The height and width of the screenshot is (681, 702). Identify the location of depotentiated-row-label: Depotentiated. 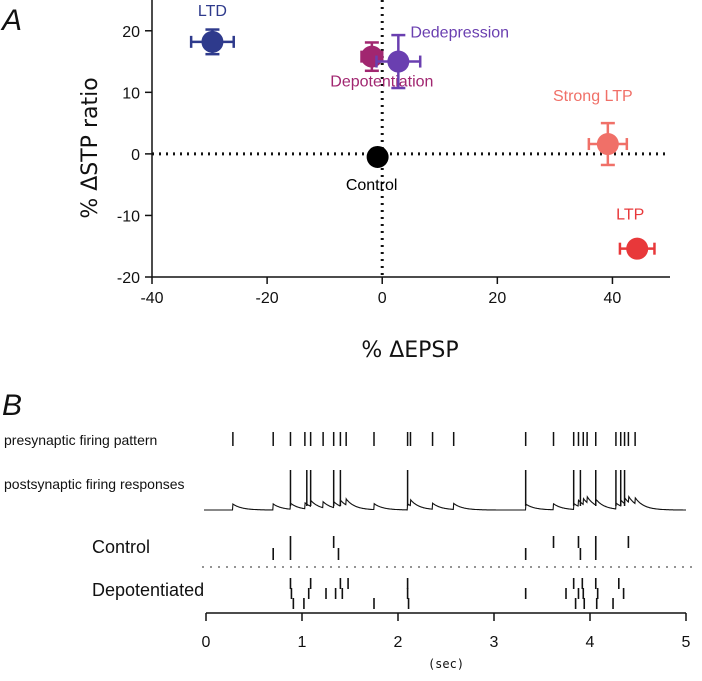
(148, 590).